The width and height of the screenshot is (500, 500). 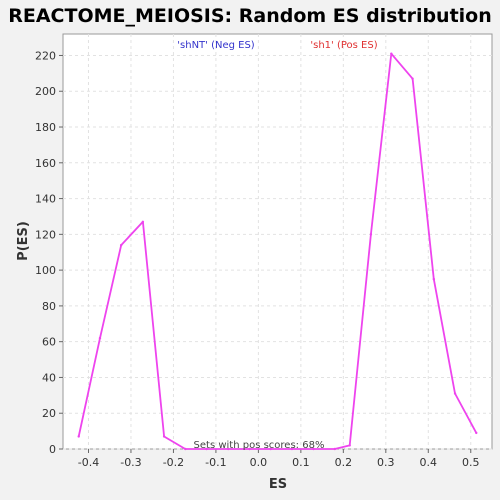 I want to click on y-tick-label: 60, so click(x=49, y=342).